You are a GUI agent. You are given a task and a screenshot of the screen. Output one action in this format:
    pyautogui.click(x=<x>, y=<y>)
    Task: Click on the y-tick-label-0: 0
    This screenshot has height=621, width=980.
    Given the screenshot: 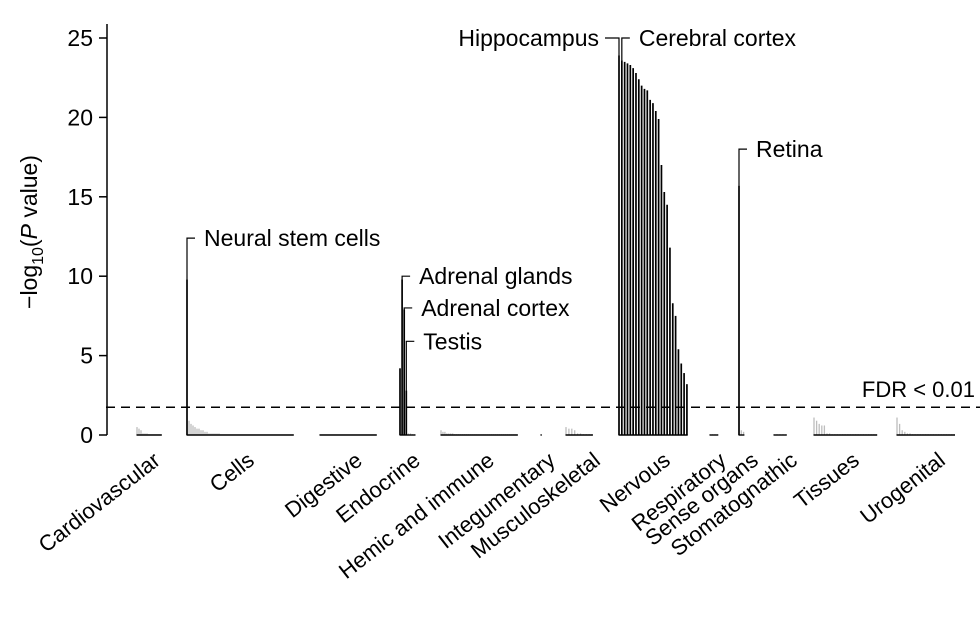 What is the action you would take?
    pyautogui.click(x=86, y=435)
    